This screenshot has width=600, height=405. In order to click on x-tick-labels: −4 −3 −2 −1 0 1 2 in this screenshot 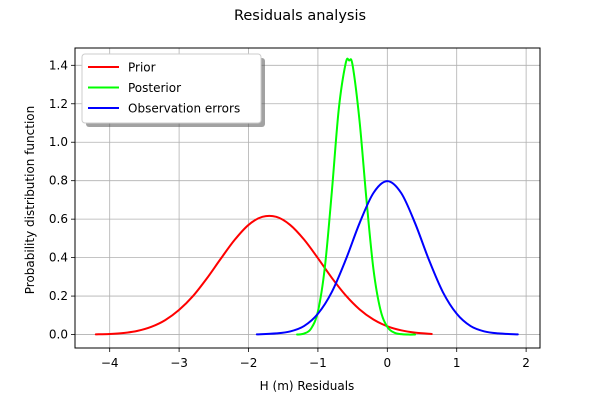, I will do `click(315, 363)`.